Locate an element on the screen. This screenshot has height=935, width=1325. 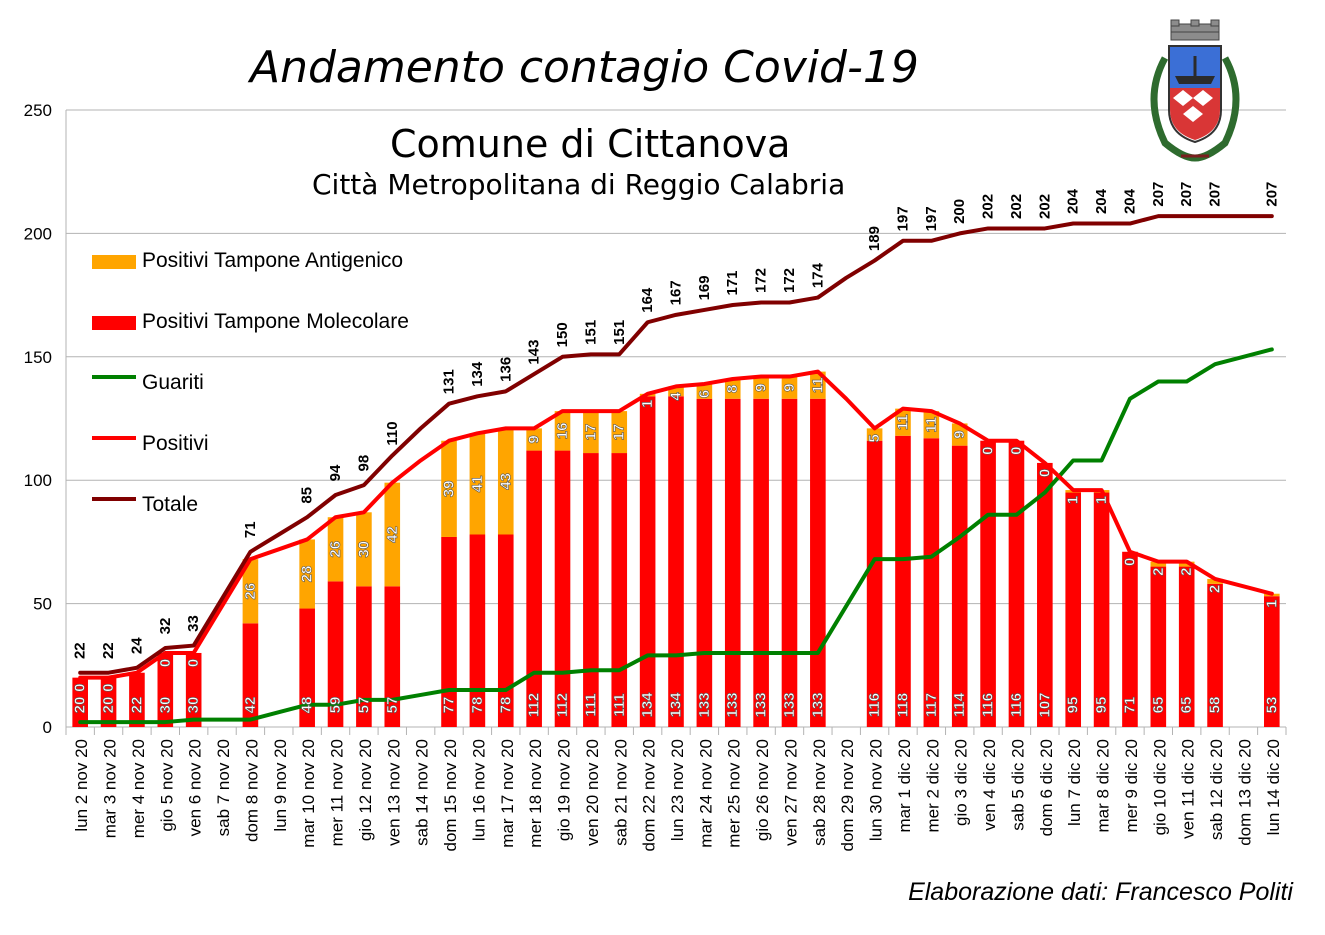
line-label-totale: 204 is located at coordinates (1101, 201).